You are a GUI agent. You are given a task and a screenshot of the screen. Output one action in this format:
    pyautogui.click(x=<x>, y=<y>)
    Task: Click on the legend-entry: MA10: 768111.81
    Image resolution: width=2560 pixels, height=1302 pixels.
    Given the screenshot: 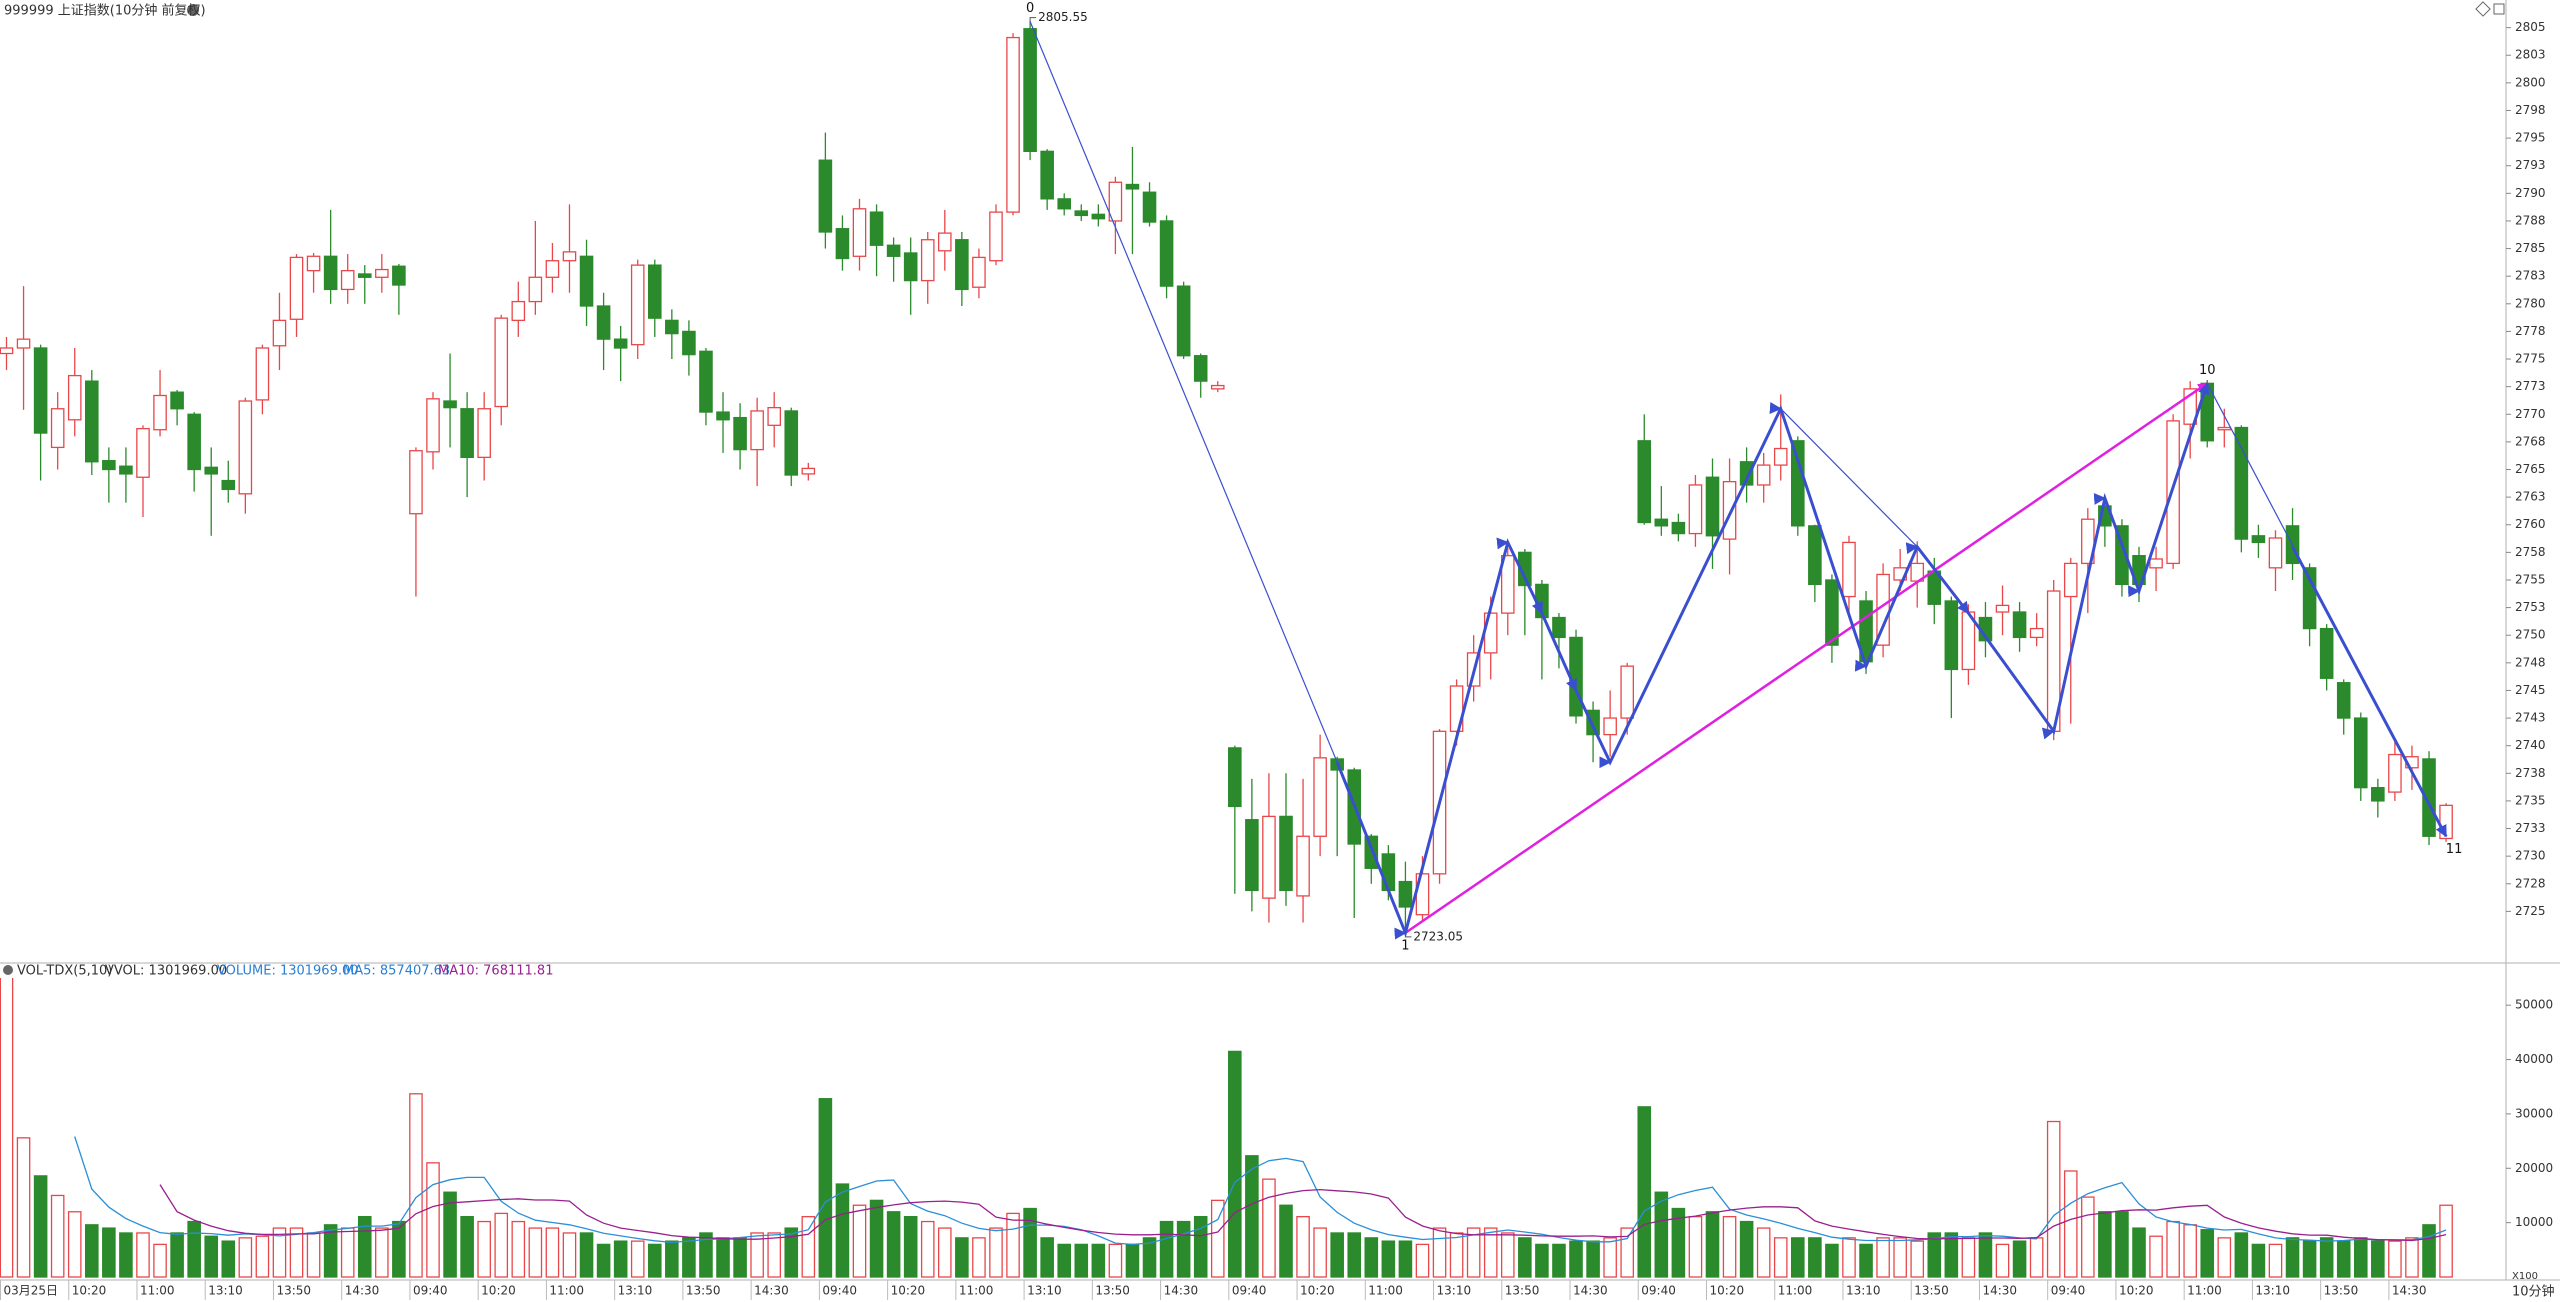 What is the action you would take?
    pyautogui.click(x=495, y=971)
    